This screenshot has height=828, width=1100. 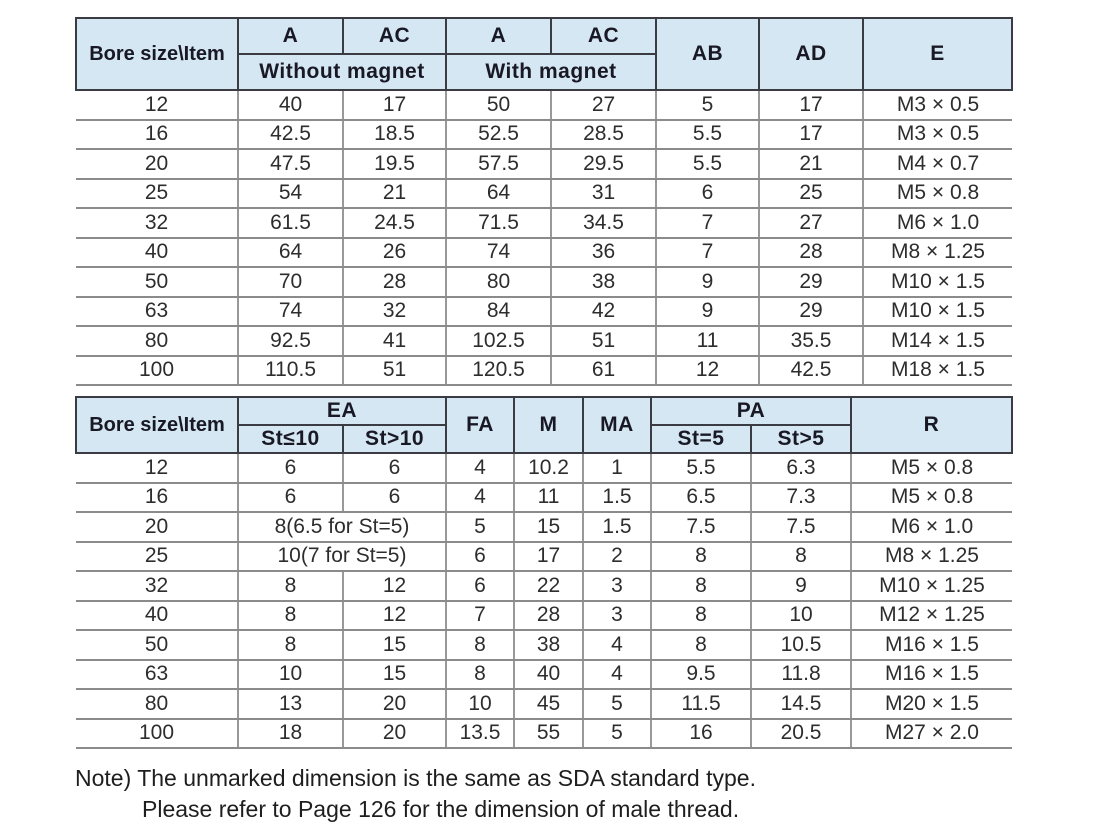 What do you see at coordinates (157, 370) in the screenshot?
I see `bore-size-cell: 100` at bounding box center [157, 370].